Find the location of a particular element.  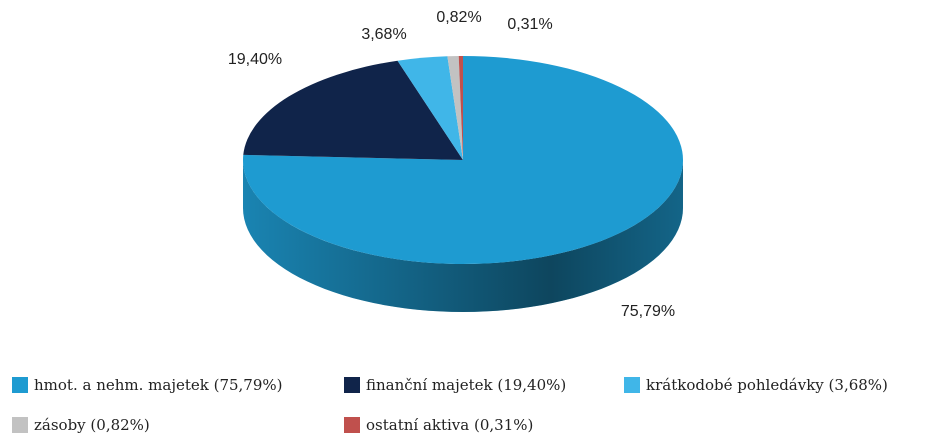

legend-label: ostatní aktiva (0,31%) is located at coordinates (449, 425).